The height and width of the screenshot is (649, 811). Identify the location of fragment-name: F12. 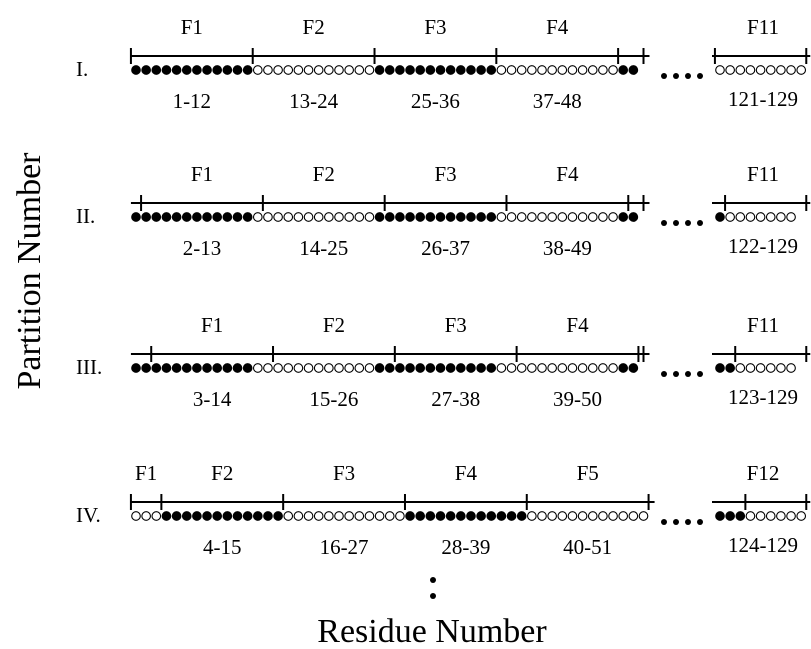
(763, 473).